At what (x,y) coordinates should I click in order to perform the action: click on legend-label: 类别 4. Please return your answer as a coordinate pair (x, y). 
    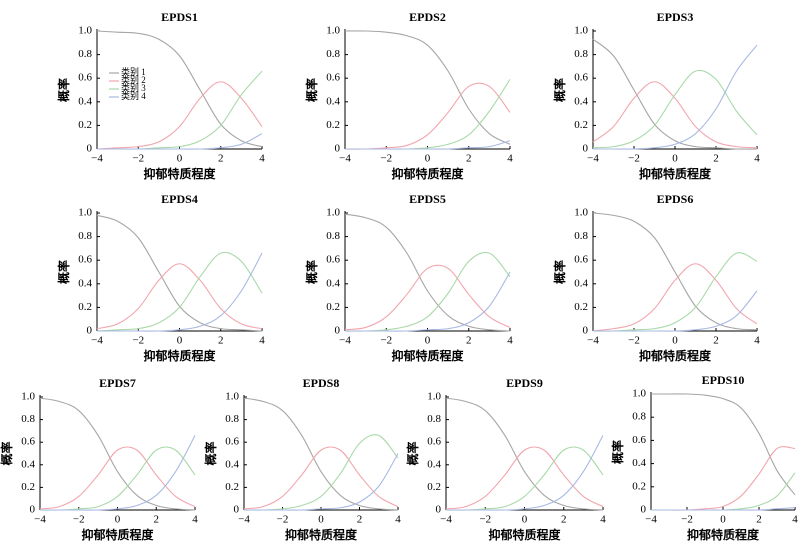
    Looking at the image, I should click on (133, 95).